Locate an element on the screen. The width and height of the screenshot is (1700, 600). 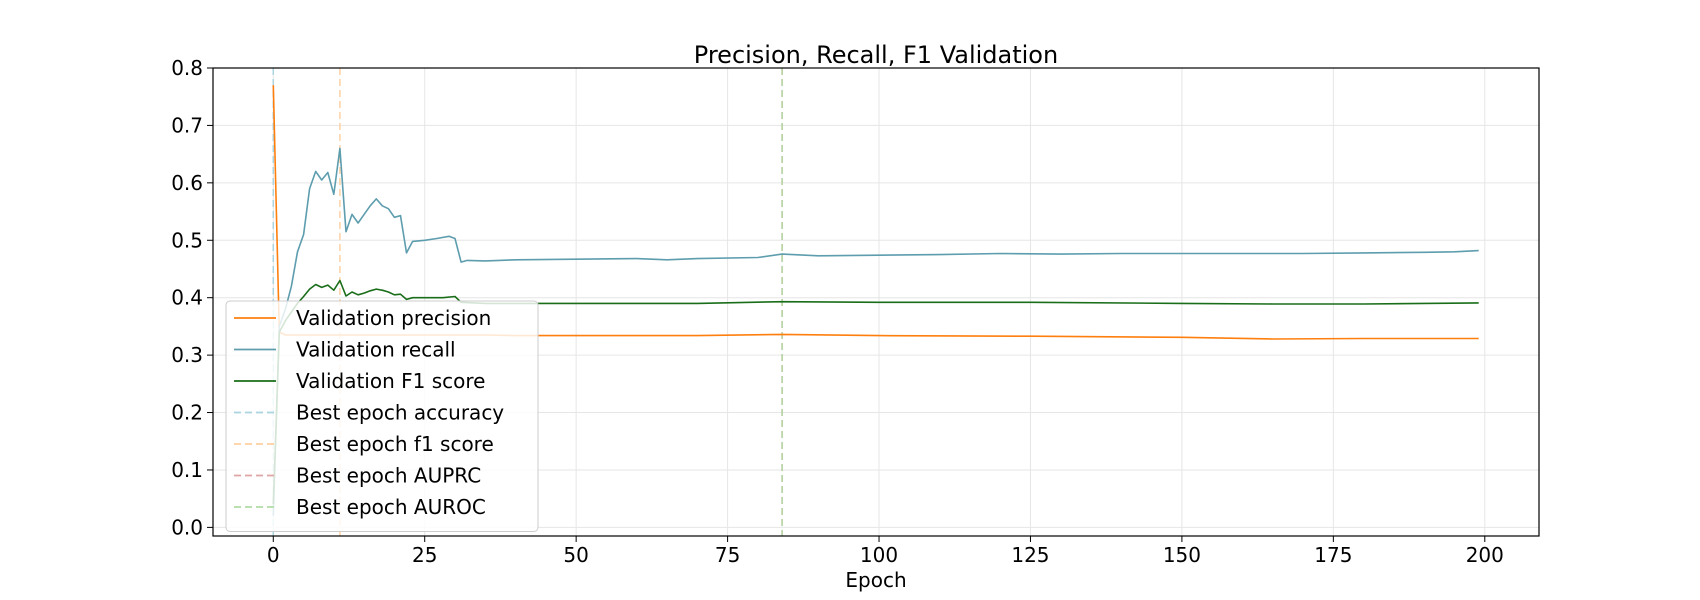
y-tick-label: 0.2 is located at coordinates (187, 413).